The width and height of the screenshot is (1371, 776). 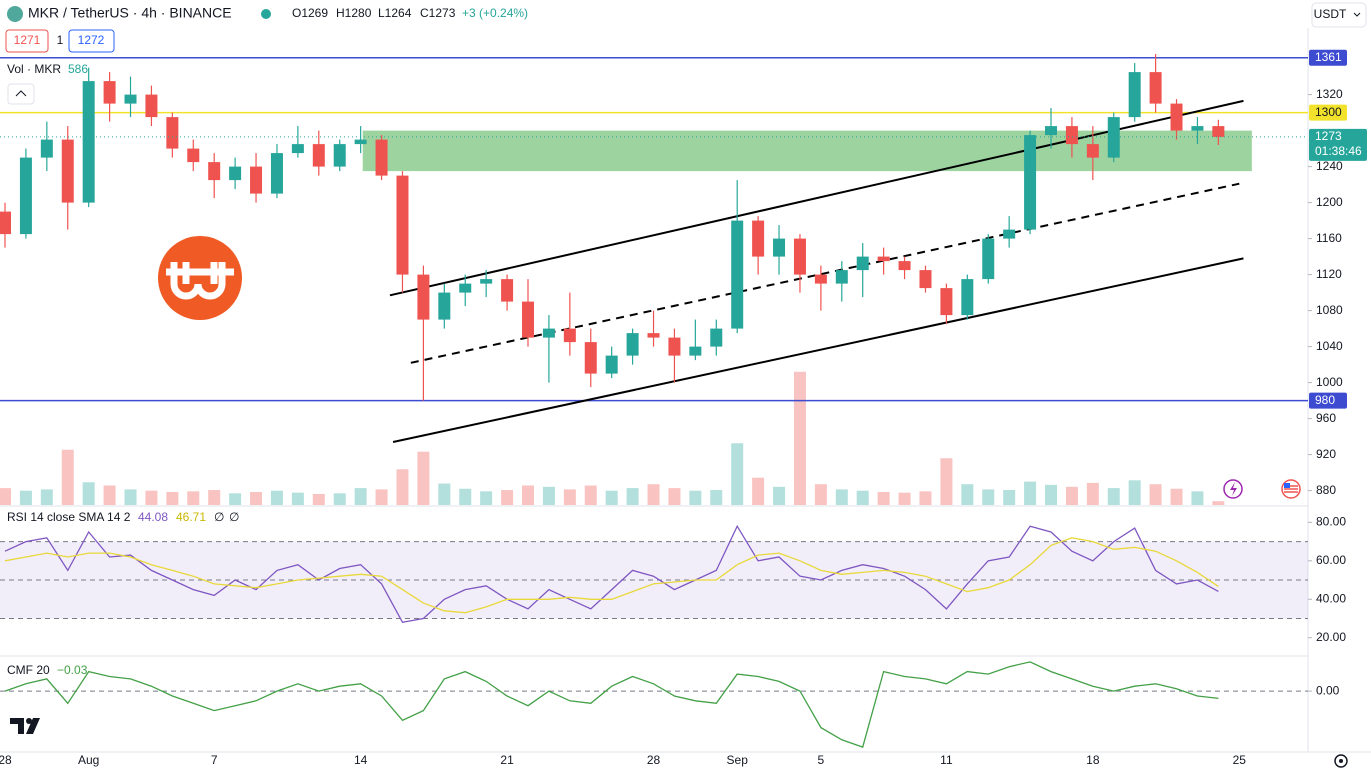 What do you see at coordinates (1330, 14) in the screenshot?
I see `currency-label: USDT` at bounding box center [1330, 14].